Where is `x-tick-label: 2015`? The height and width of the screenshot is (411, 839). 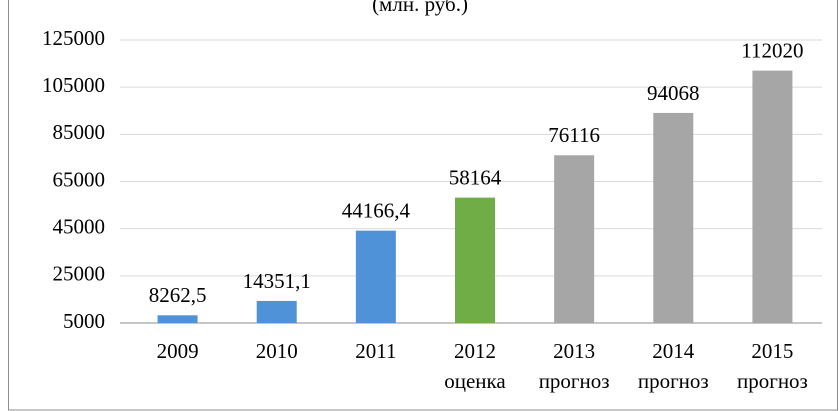
x-tick-label: 2015 is located at coordinates (772, 351).